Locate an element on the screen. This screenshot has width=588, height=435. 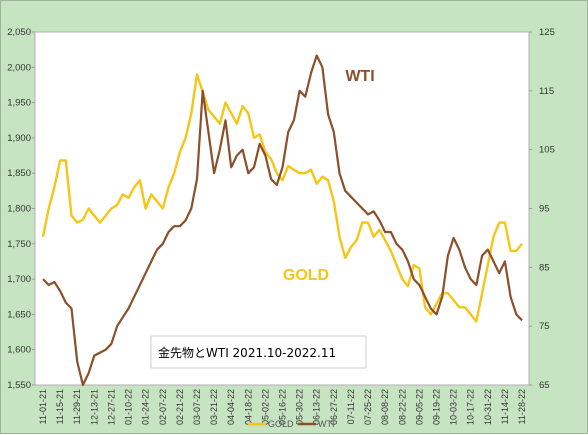
y-right-tick-label: 125 is located at coordinates (547, 32).